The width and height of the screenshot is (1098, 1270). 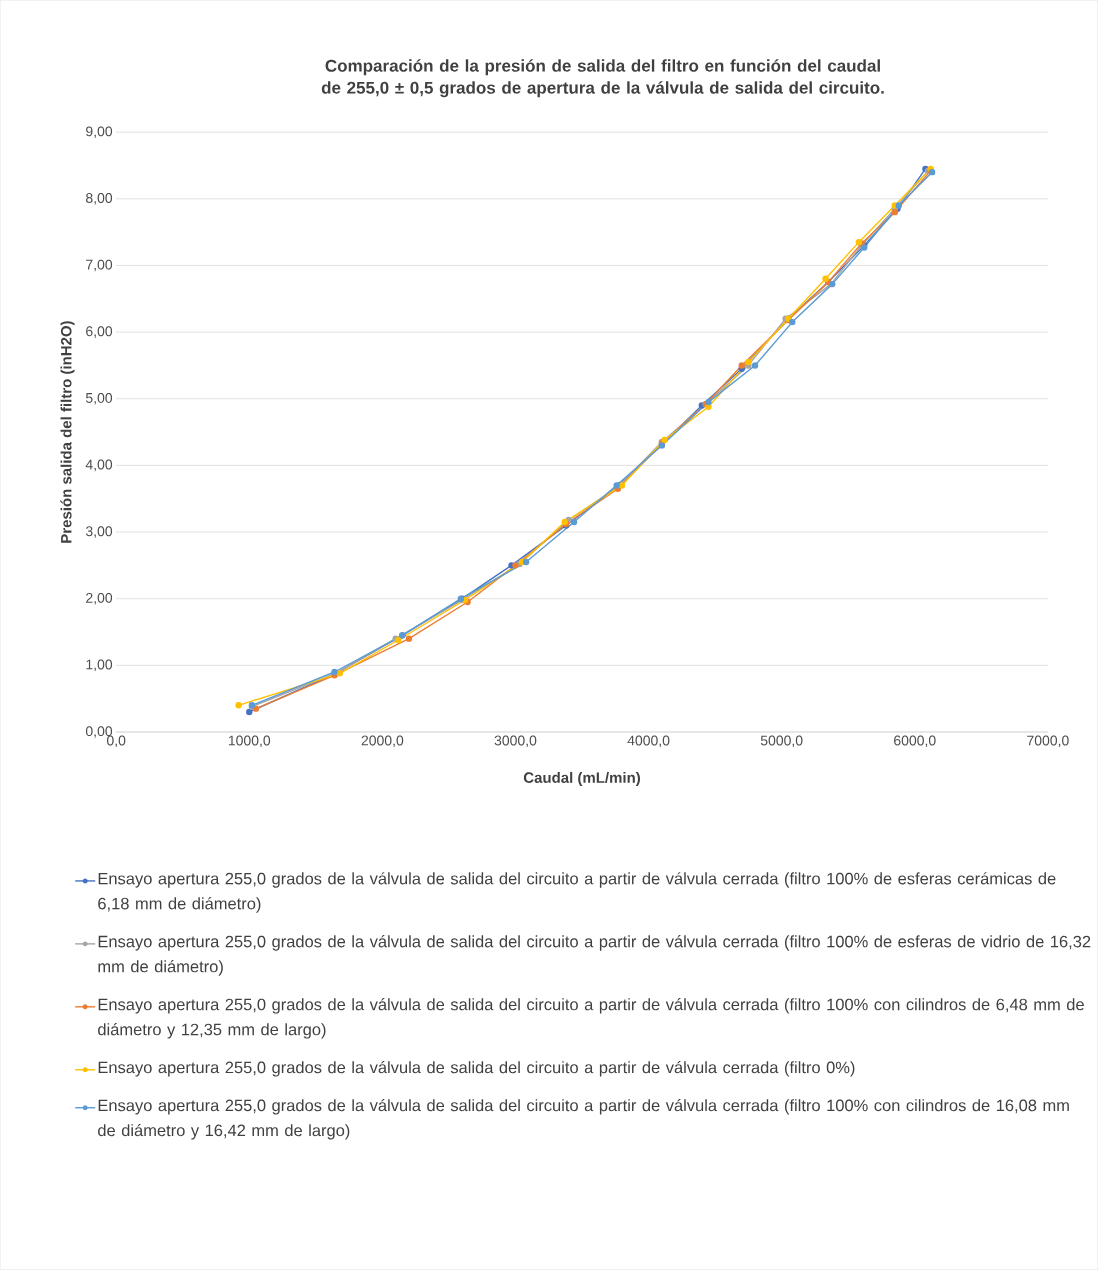 I want to click on y-tick-label: 4,00, so click(x=99, y=465).